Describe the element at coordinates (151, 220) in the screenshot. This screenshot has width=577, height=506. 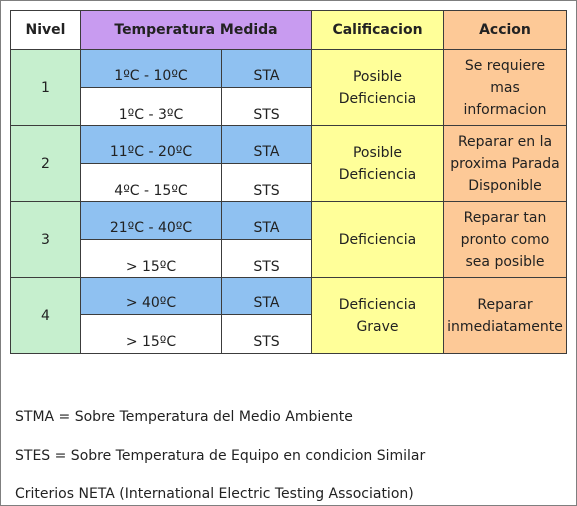
I see `row-3-sta-range: 21ºC - 40ºC` at that location.